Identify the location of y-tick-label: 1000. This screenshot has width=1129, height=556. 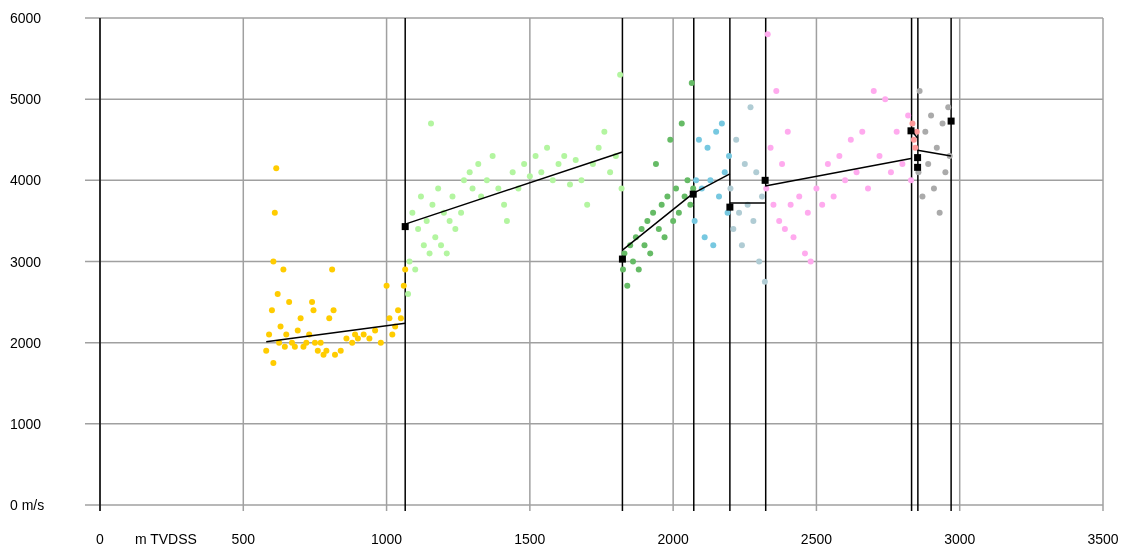
(26, 423).